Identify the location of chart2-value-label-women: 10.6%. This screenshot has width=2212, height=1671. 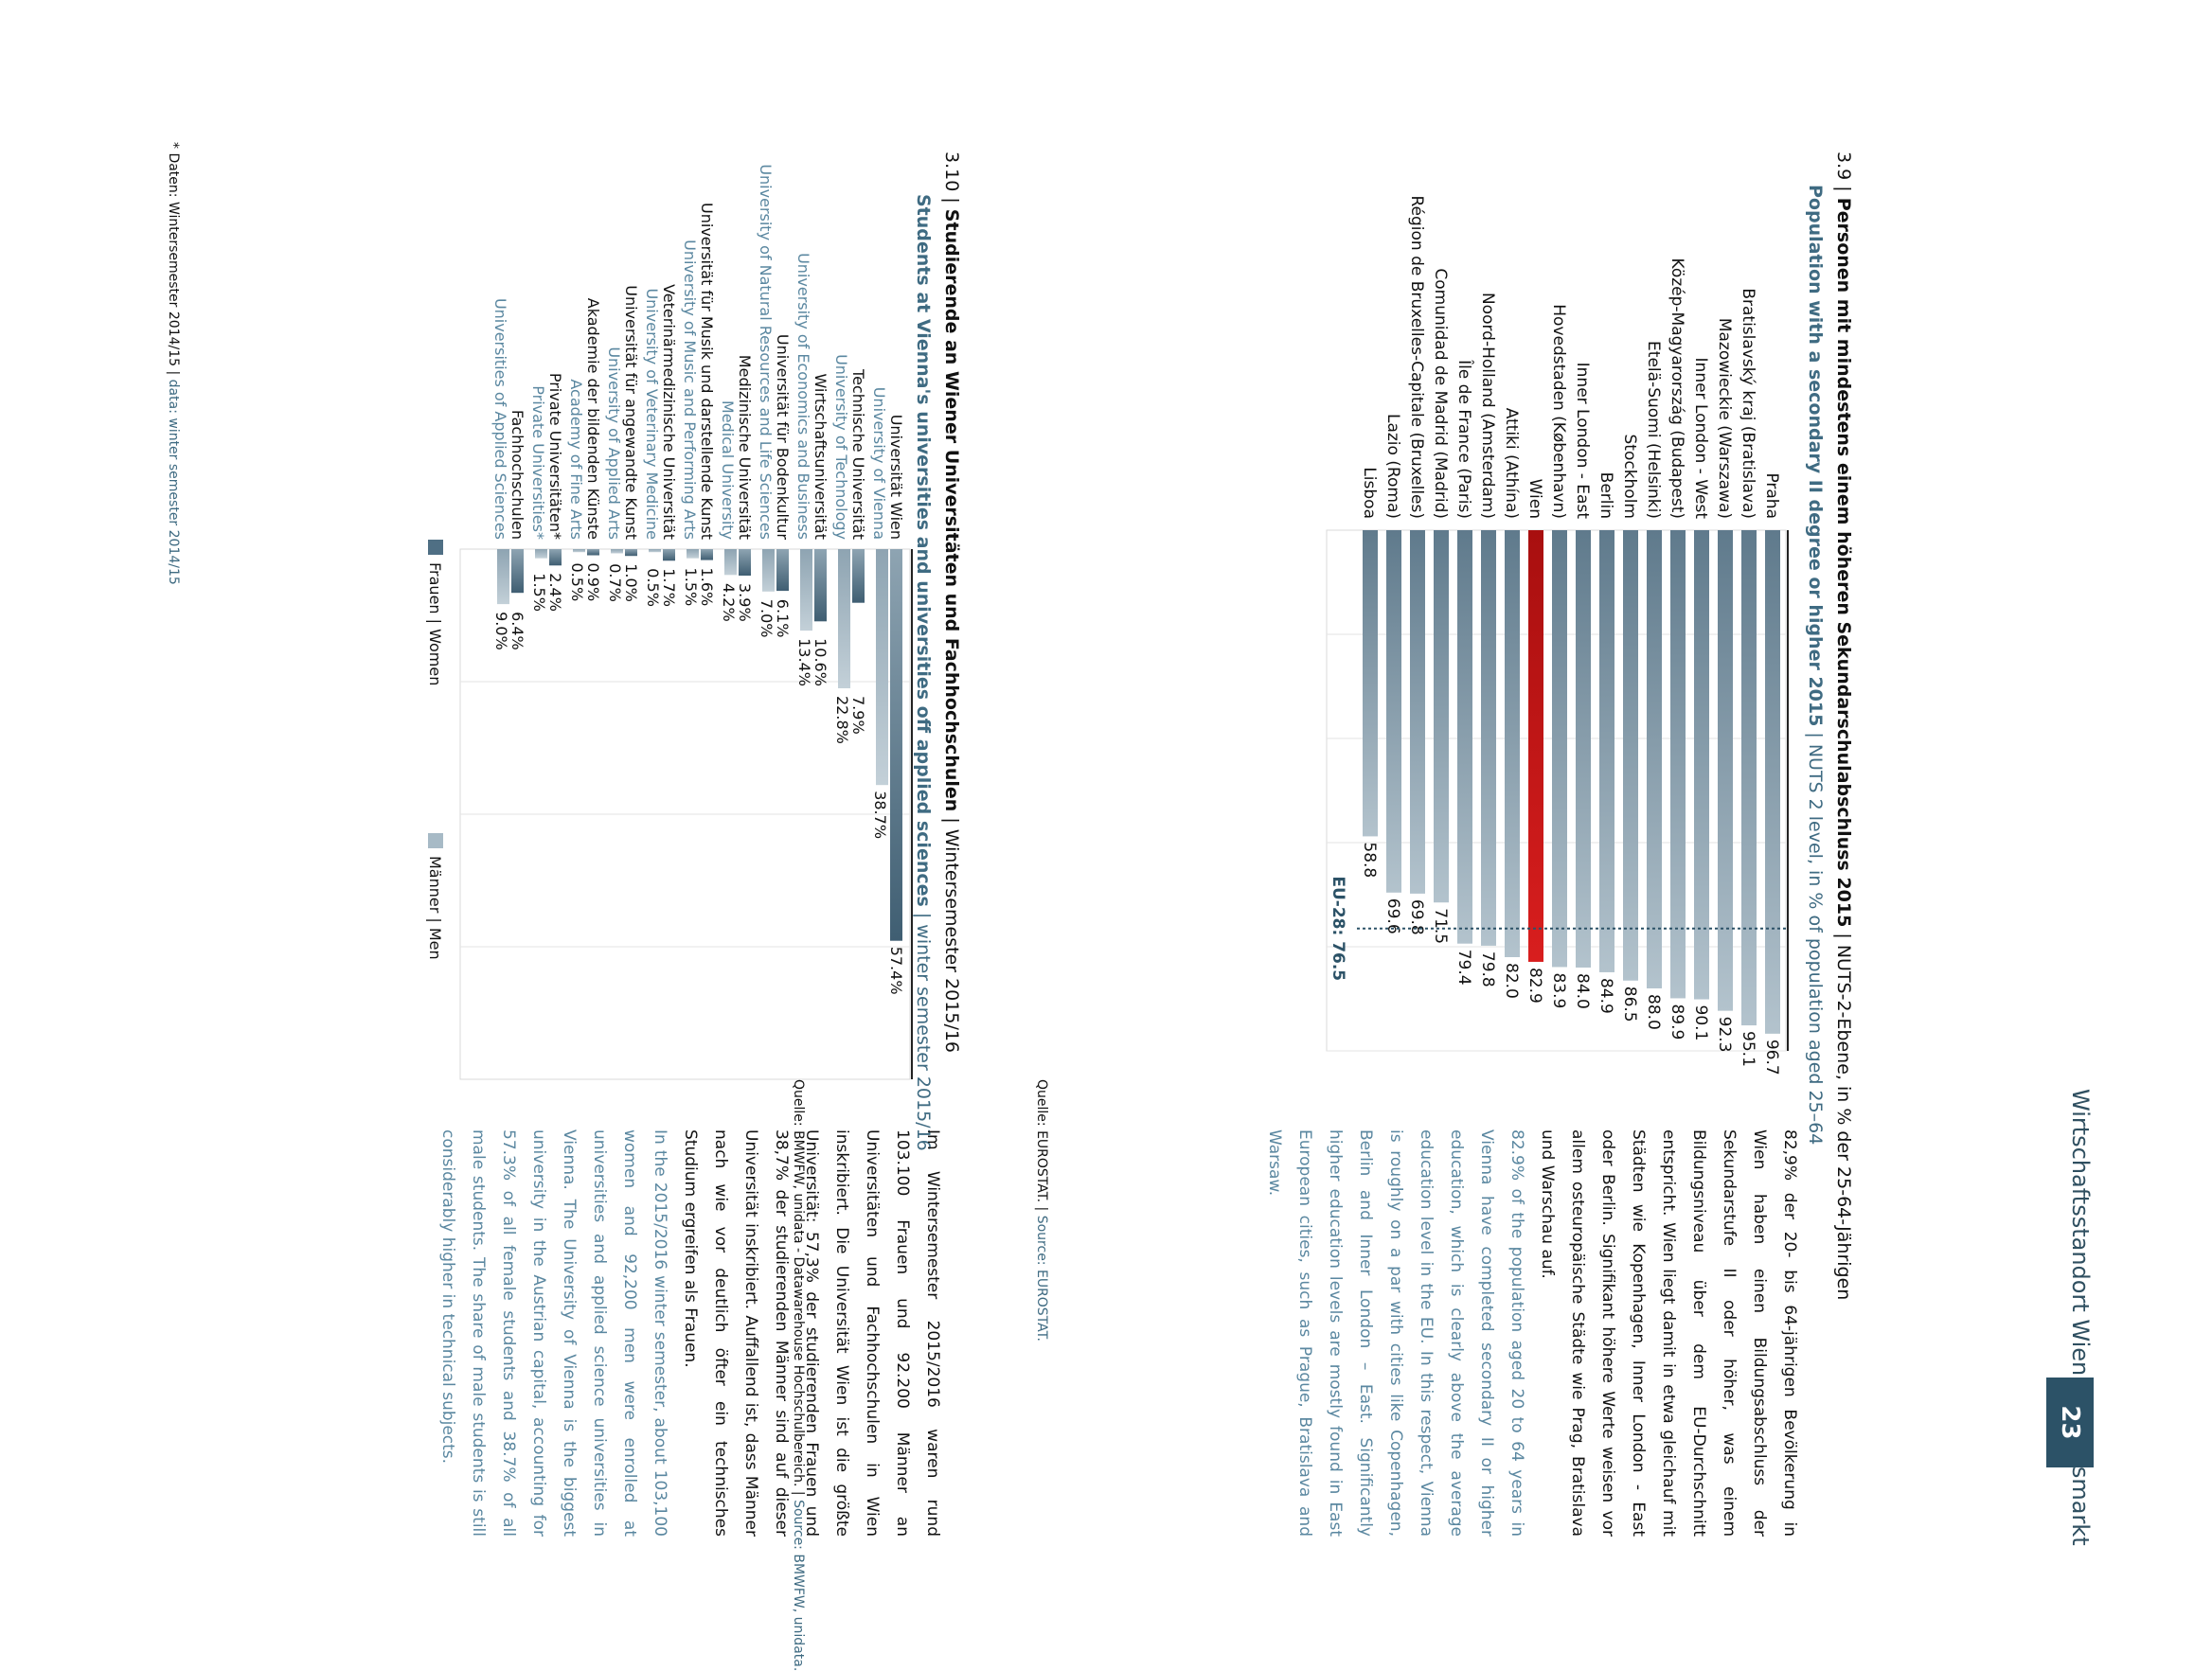
(821, 662).